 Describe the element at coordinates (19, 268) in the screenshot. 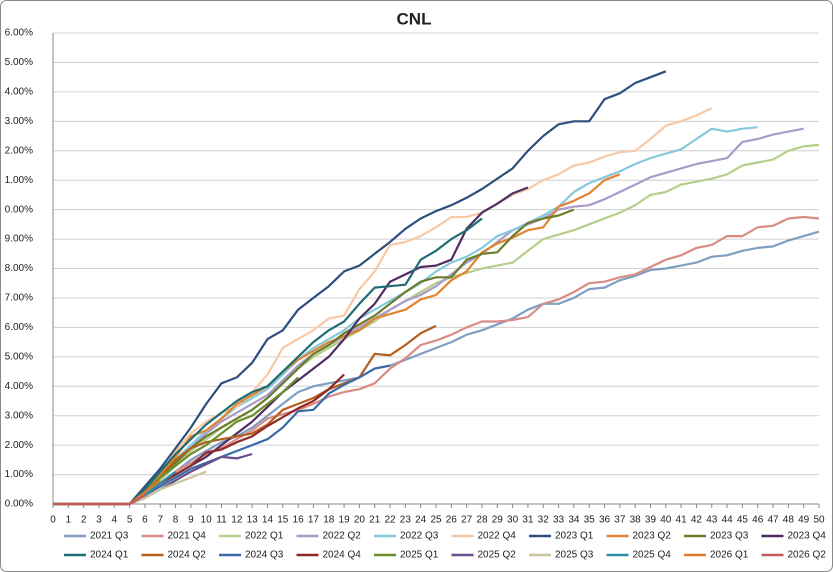

I see `y-tick-label: 8.00%` at that location.